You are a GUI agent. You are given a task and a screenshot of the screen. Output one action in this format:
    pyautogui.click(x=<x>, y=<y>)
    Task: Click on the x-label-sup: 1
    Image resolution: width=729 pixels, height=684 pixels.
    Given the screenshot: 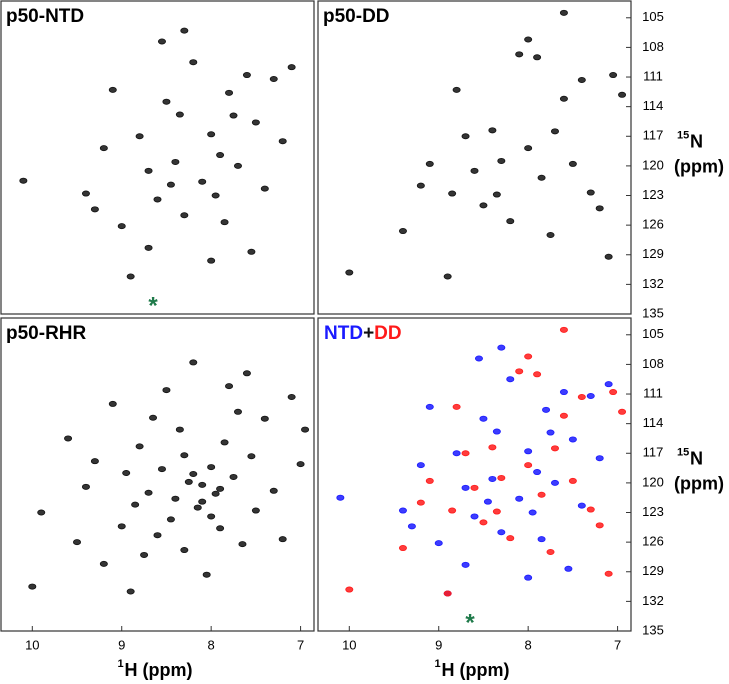 What is the action you would take?
    pyautogui.click(x=121, y=664)
    